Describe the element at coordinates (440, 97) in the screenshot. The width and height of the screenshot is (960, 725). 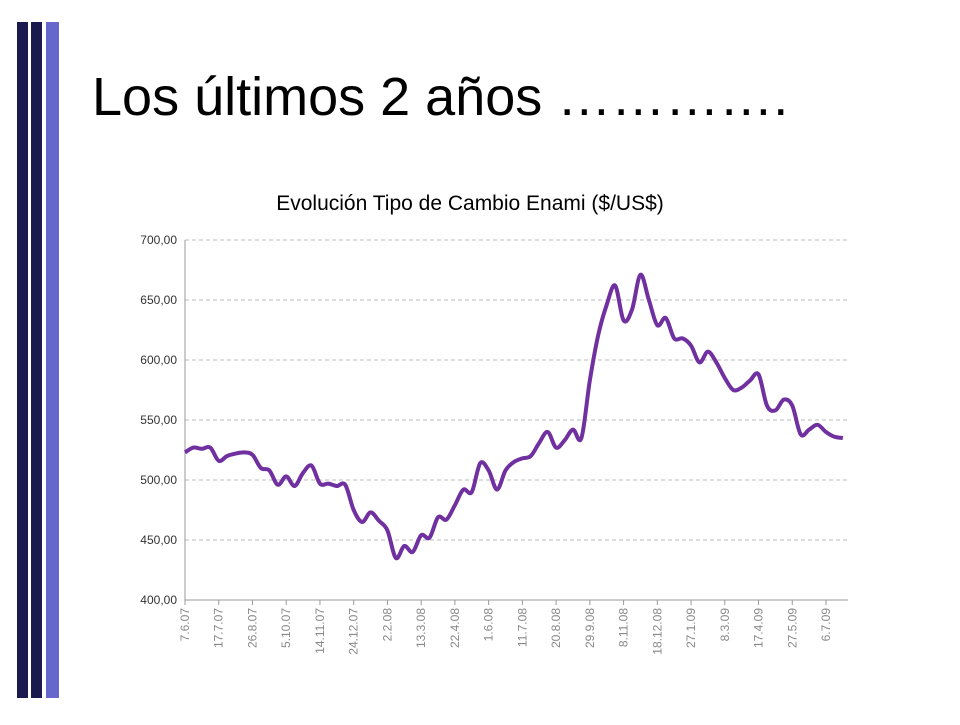
I see `slide-title: Los últimos 2 años ………….` at that location.